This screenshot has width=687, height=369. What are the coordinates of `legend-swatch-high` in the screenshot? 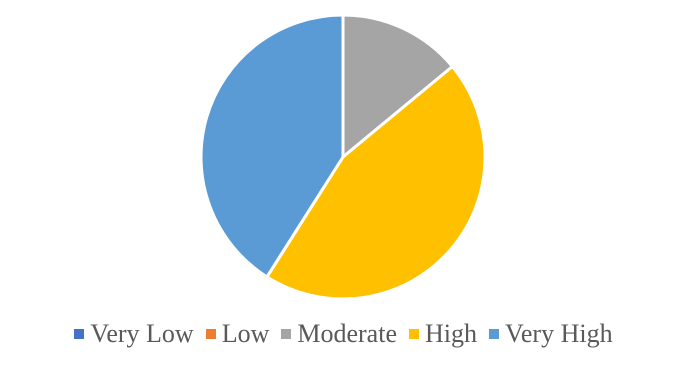 It's located at (413, 334).